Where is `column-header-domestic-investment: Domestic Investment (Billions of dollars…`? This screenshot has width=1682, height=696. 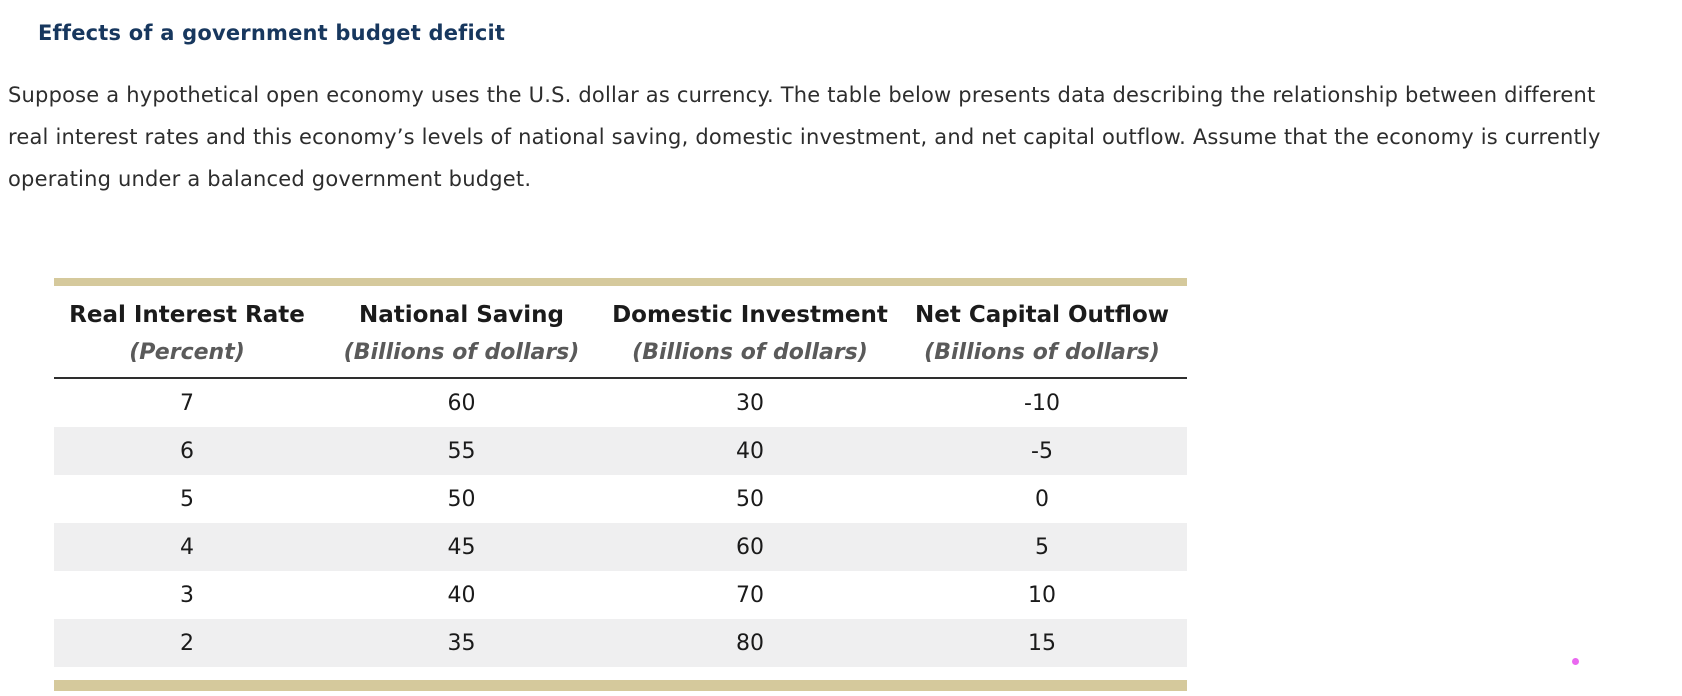
column-header-domestic-investment: Domestic Investment (Billions of dollars… is located at coordinates (750, 332).